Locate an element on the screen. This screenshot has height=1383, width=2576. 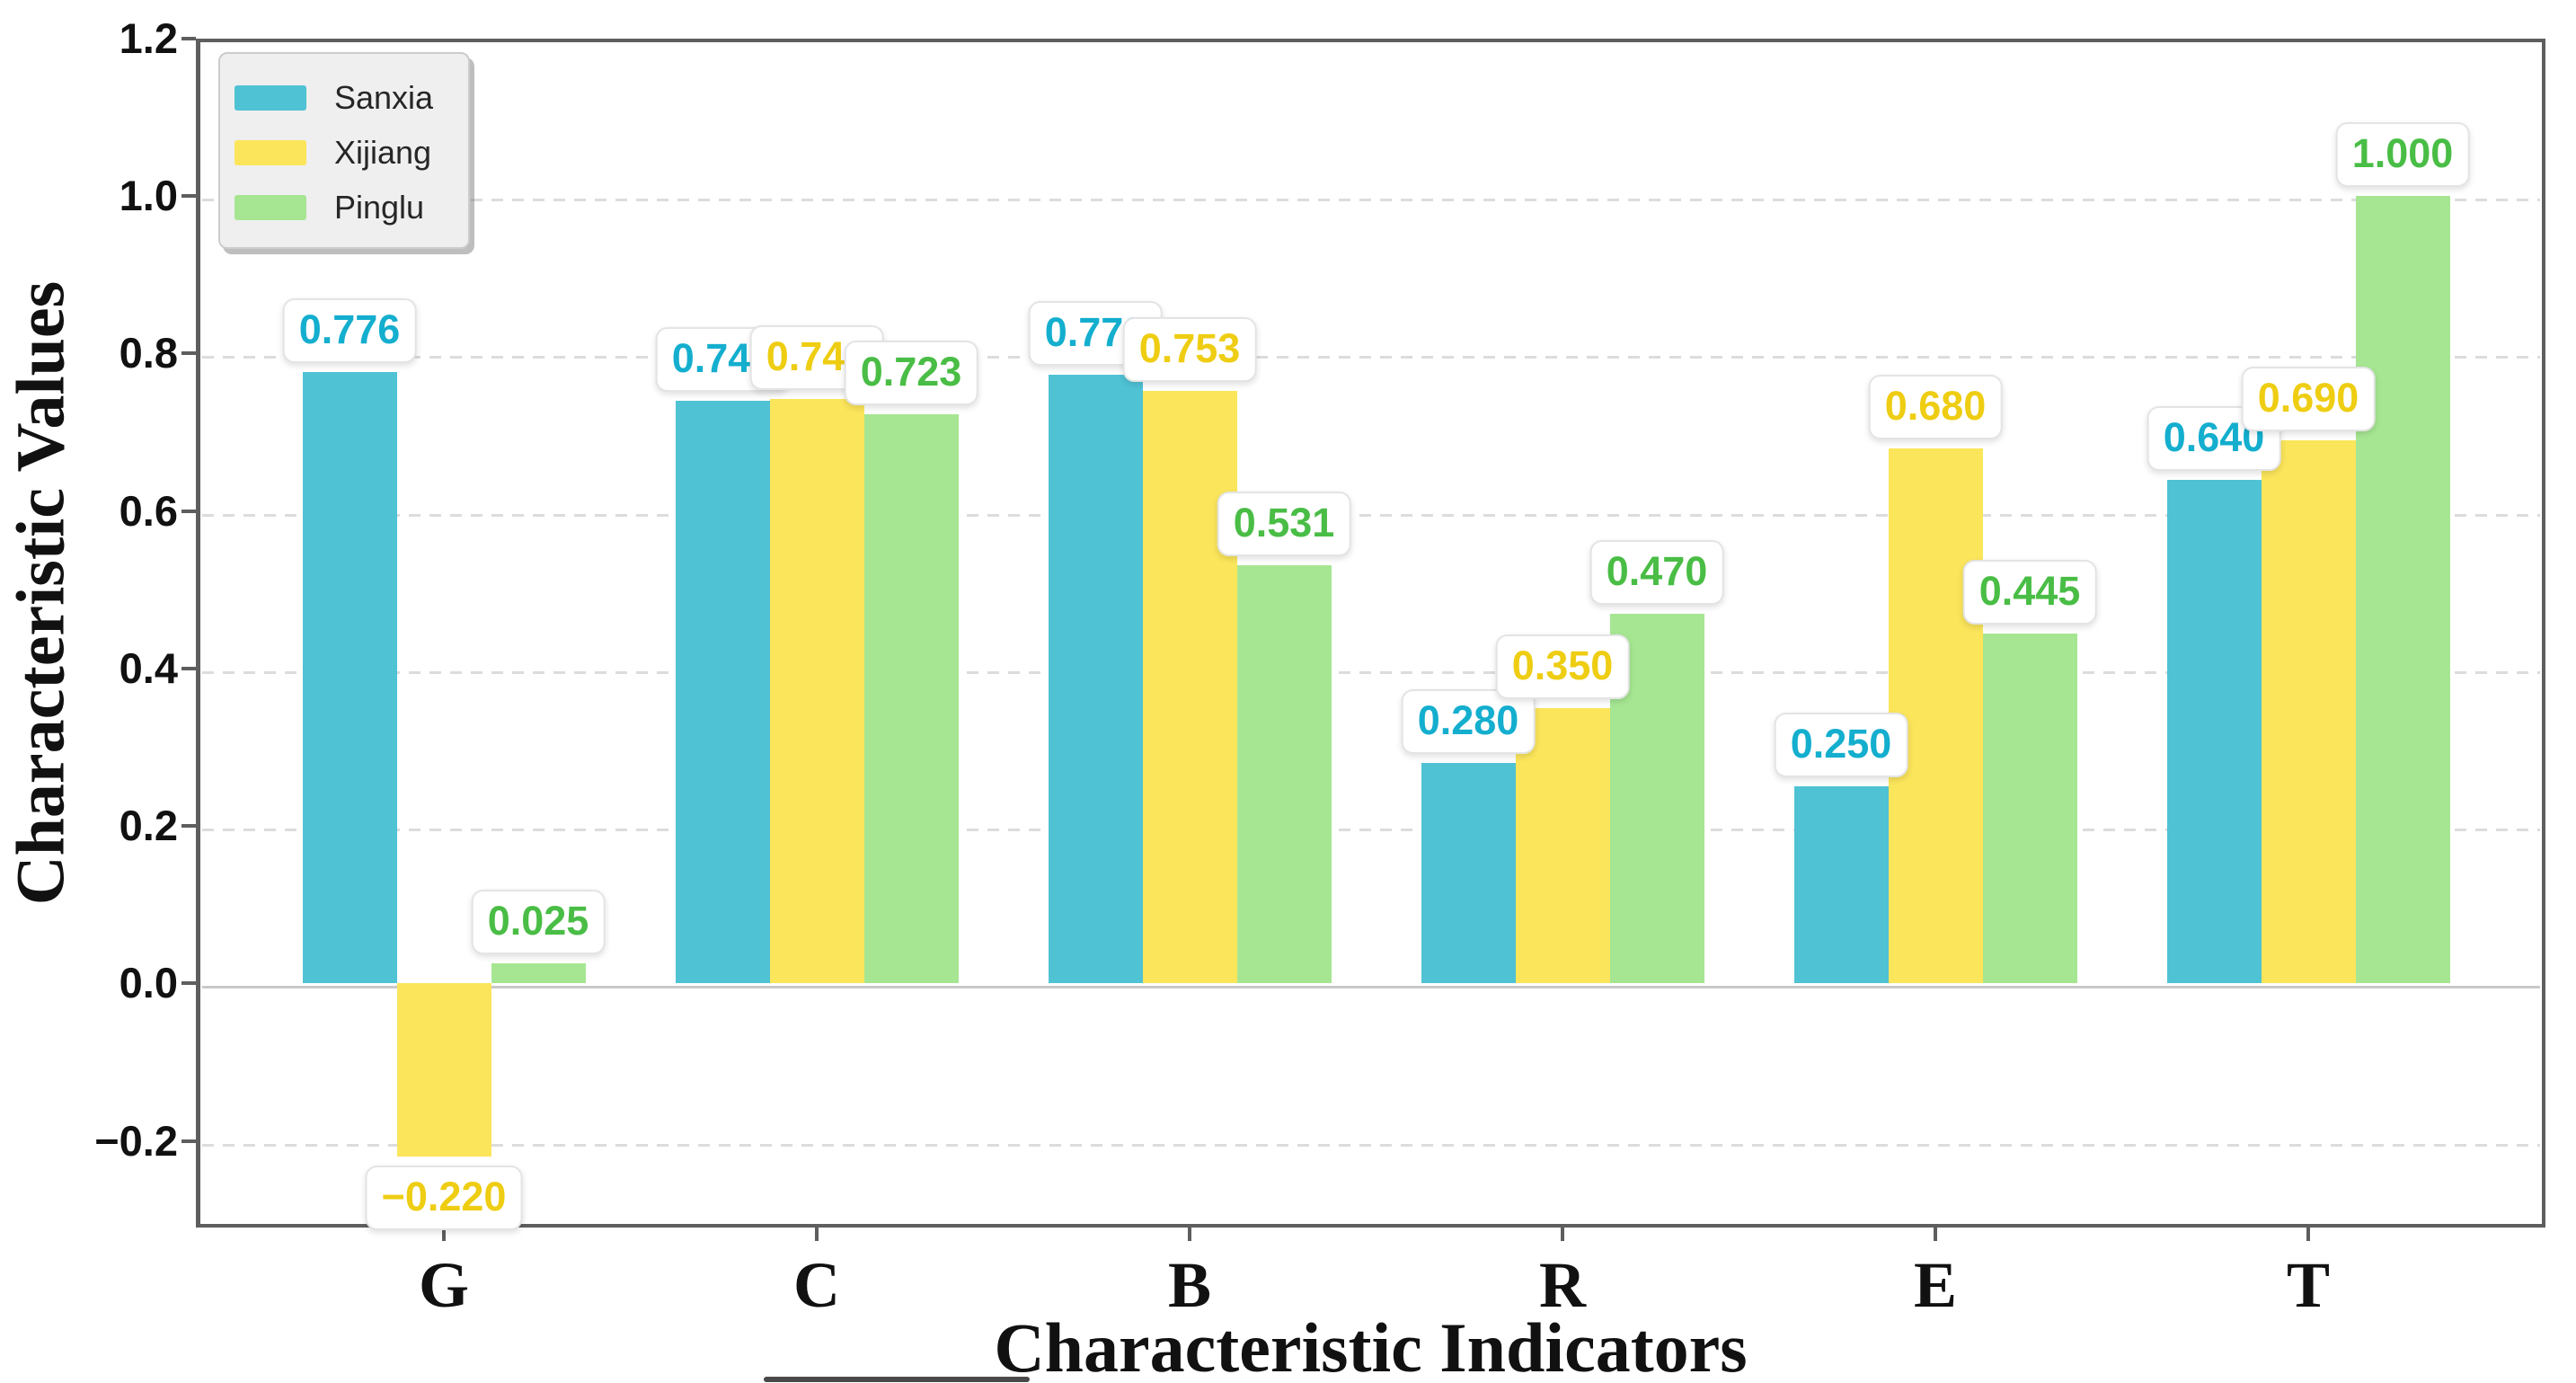
bar-pinglu-T is located at coordinates (2402, 590).